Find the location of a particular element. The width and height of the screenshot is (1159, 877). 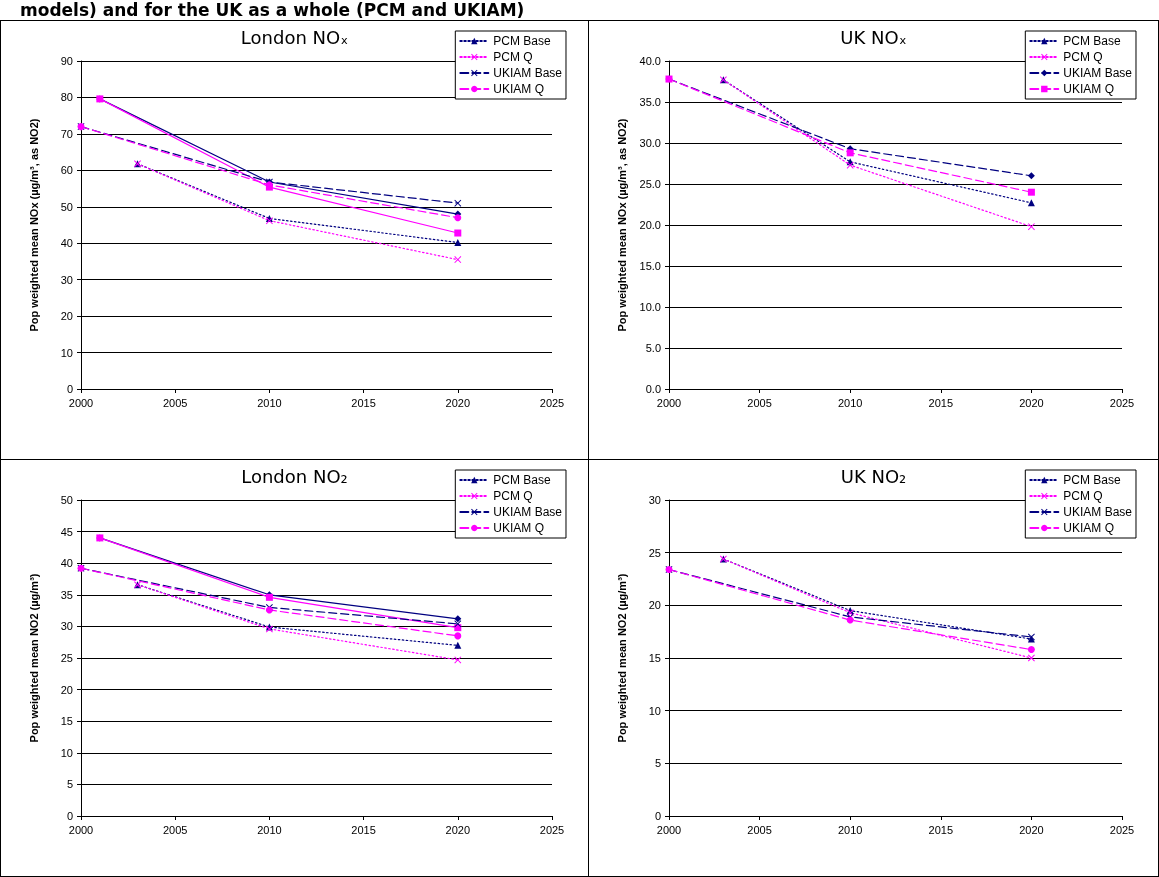

y-tick-label: 5.0 is located at coordinates (653, 348).